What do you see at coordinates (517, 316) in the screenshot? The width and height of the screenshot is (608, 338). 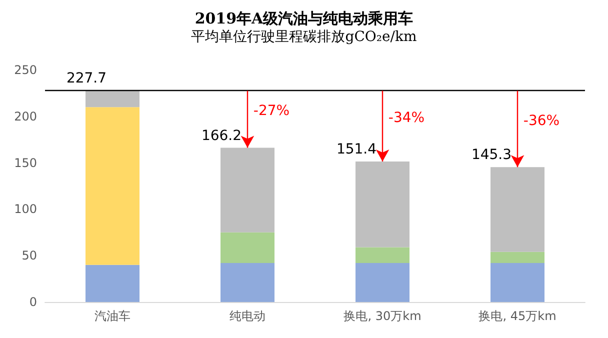 I see `x-tick-label: 换电, 45万km` at bounding box center [517, 316].